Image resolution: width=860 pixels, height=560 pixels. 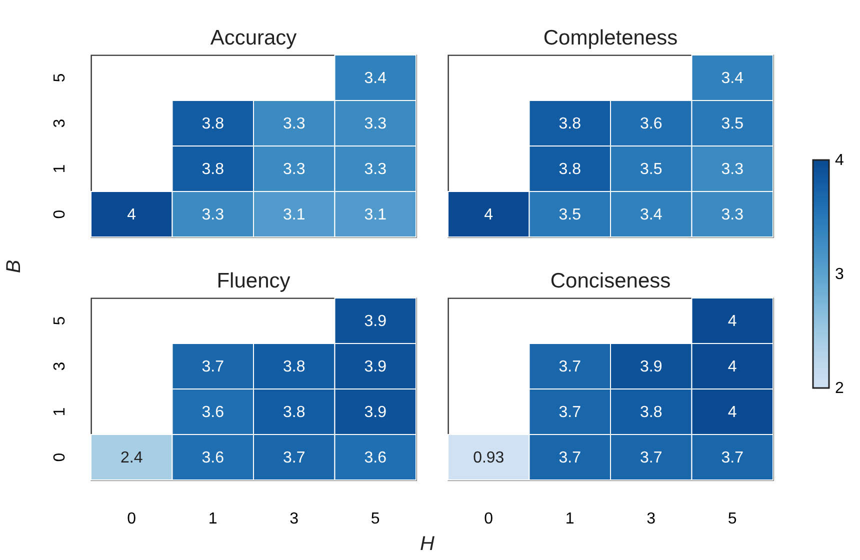 I want to click on color-bar-label: 3, so click(x=839, y=274).